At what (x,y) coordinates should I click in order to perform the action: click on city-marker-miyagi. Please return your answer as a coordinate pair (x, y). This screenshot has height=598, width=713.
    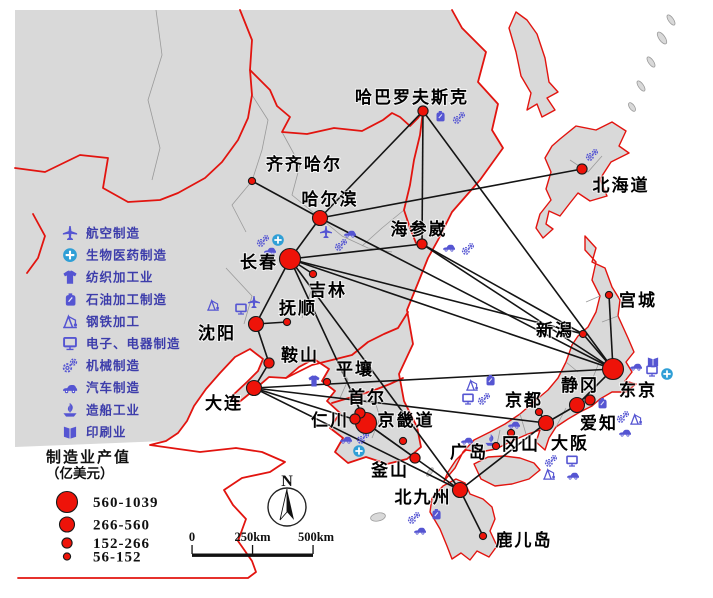
    Looking at the image, I should click on (609, 295).